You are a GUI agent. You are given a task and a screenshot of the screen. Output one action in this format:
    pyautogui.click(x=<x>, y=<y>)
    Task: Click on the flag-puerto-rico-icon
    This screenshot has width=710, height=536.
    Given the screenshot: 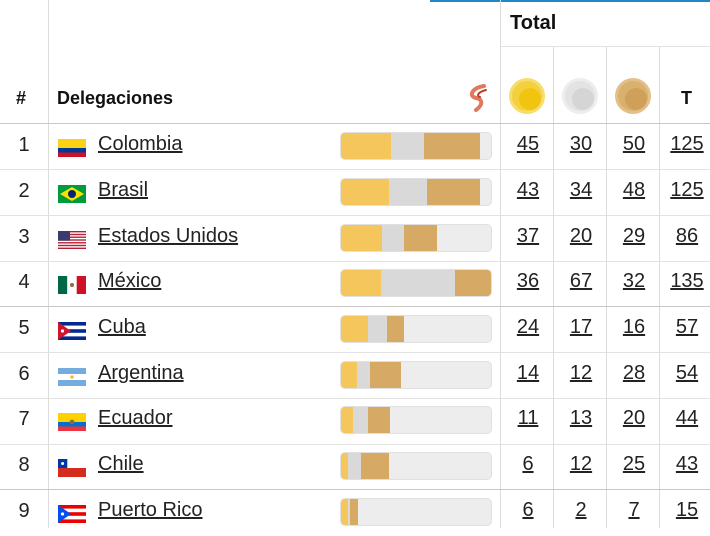 What is the action you would take?
    pyautogui.click(x=72, y=514)
    